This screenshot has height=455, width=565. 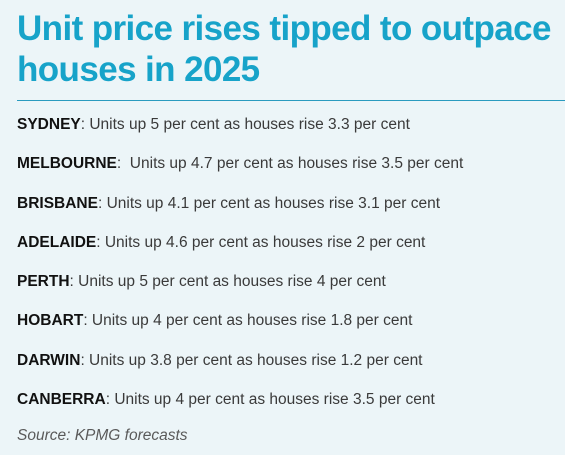 I want to click on city-name: PERTH, so click(x=43, y=282).